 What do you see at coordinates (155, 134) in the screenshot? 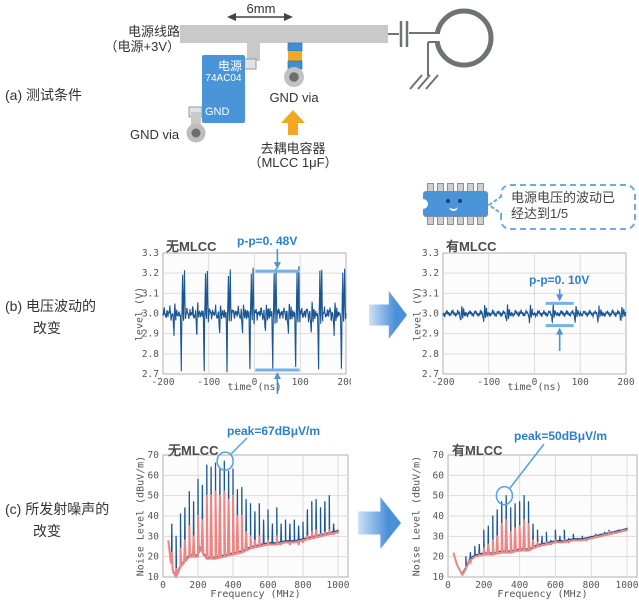
I see `gnd-via-left-label: GND via` at bounding box center [155, 134].